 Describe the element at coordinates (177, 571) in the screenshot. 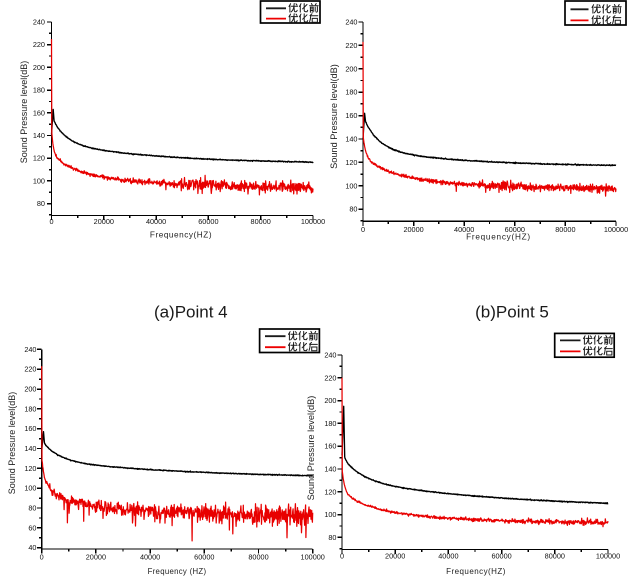

I see `svg-text: Frequency (HZ)` at that location.